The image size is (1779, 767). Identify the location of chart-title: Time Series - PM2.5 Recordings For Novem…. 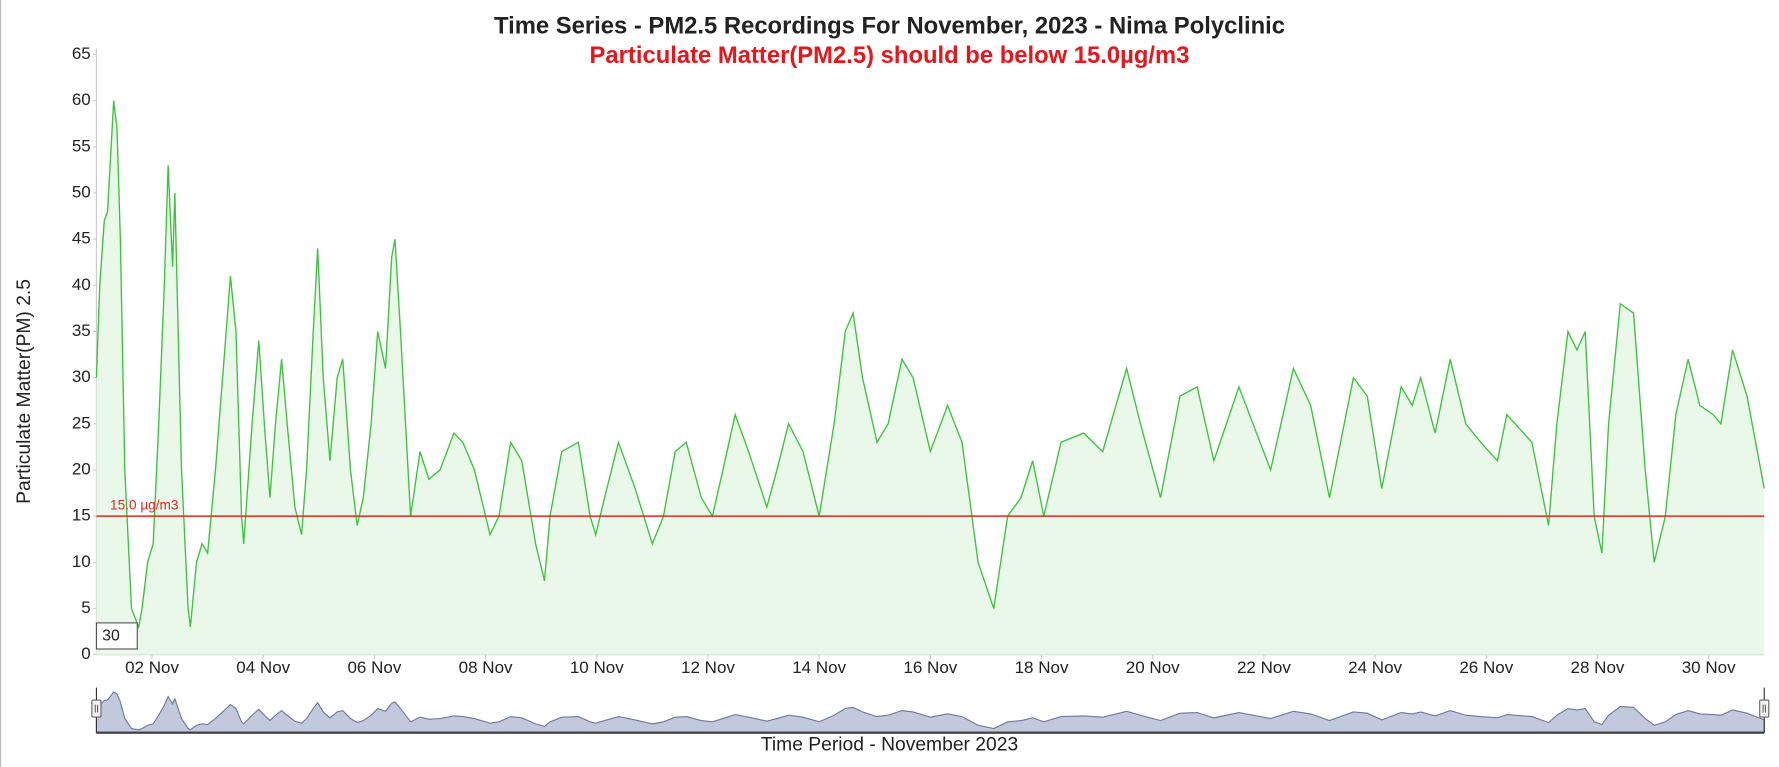
(889, 26).